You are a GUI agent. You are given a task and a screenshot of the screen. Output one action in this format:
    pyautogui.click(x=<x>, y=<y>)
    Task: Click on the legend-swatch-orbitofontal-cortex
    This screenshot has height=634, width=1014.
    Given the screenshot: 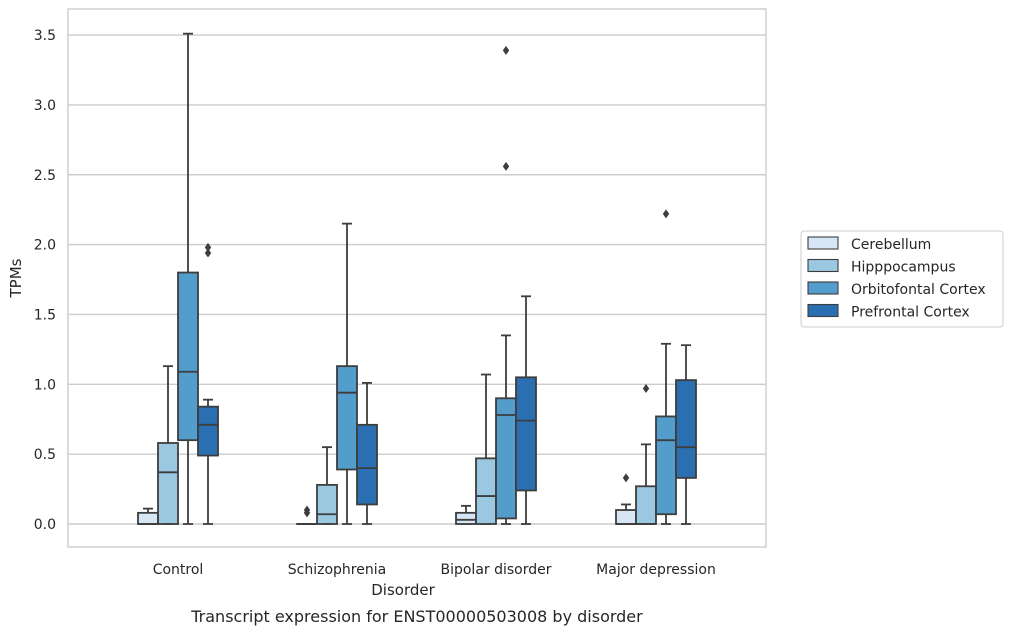 What is the action you would take?
    pyautogui.click(x=823, y=288)
    